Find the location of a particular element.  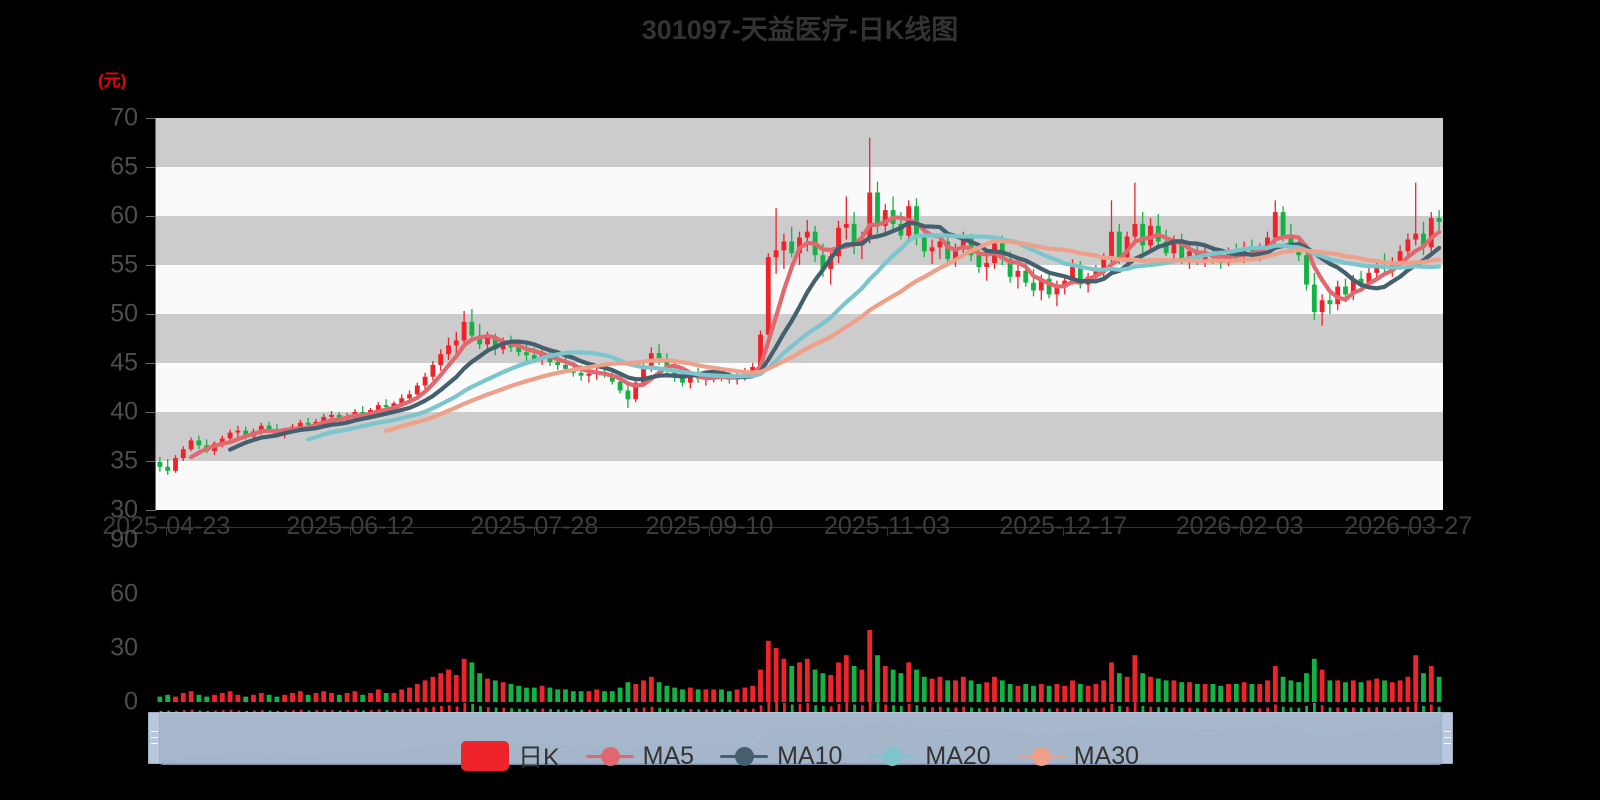

legend-swatch-ma20 is located at coordinates (892, 756).